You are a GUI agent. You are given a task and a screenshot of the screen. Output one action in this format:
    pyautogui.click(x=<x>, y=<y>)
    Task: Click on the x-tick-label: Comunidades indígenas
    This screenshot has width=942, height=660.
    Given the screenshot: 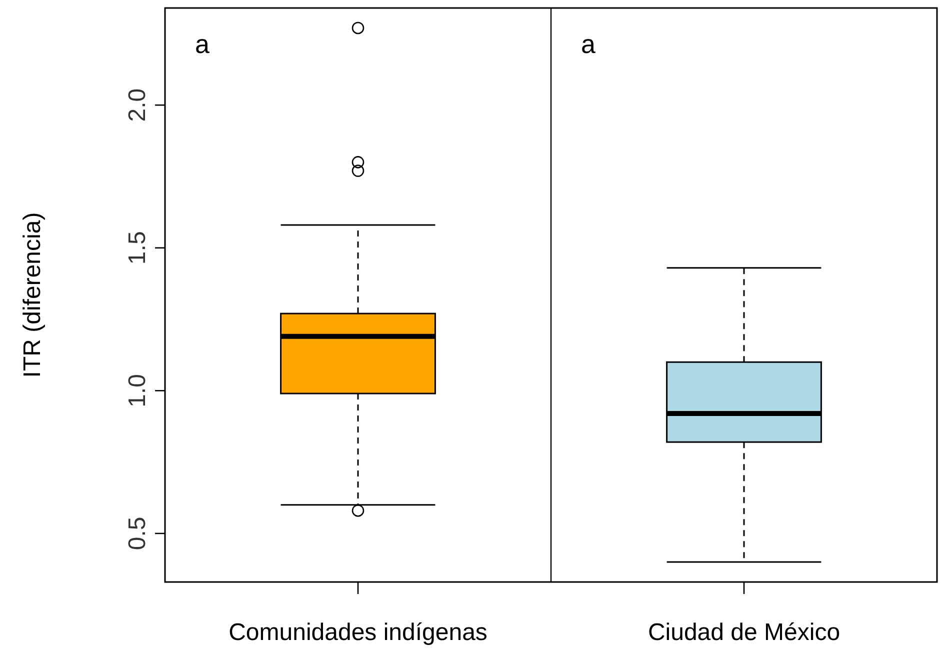 What is the action you would take?
    pyautogui.click(x=358, y=632)
    